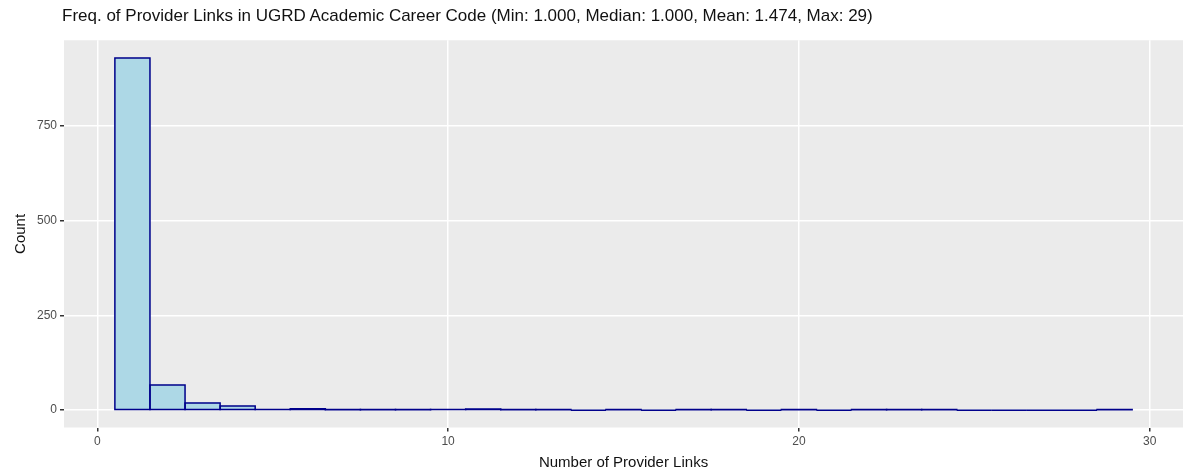 The width and height of the screenshot is (1203, 474). What do you see at coordinates (1150, 441) in the screenshot?
I see `x-tick-label: 30` at bounding box center [1150, 441].